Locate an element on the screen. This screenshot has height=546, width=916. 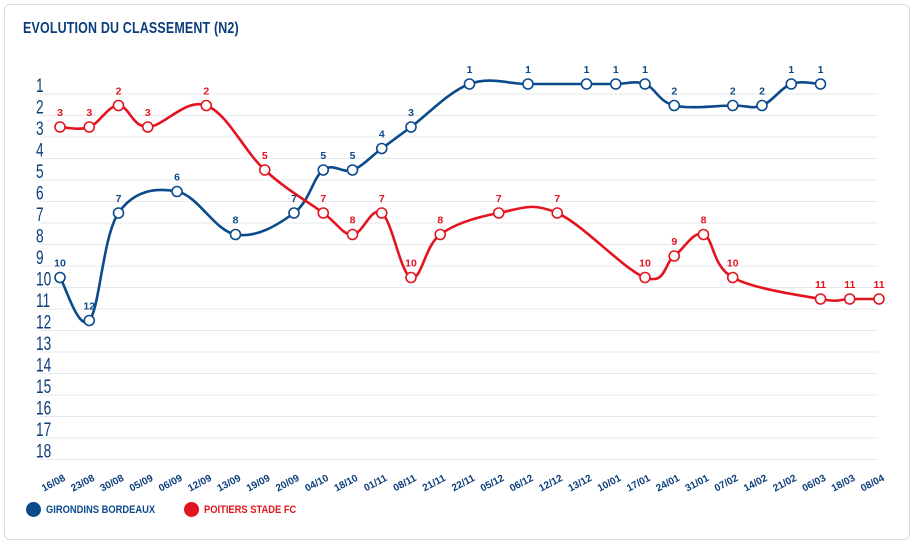
y-tick-label: 14 is located at coordinates (43, 365).